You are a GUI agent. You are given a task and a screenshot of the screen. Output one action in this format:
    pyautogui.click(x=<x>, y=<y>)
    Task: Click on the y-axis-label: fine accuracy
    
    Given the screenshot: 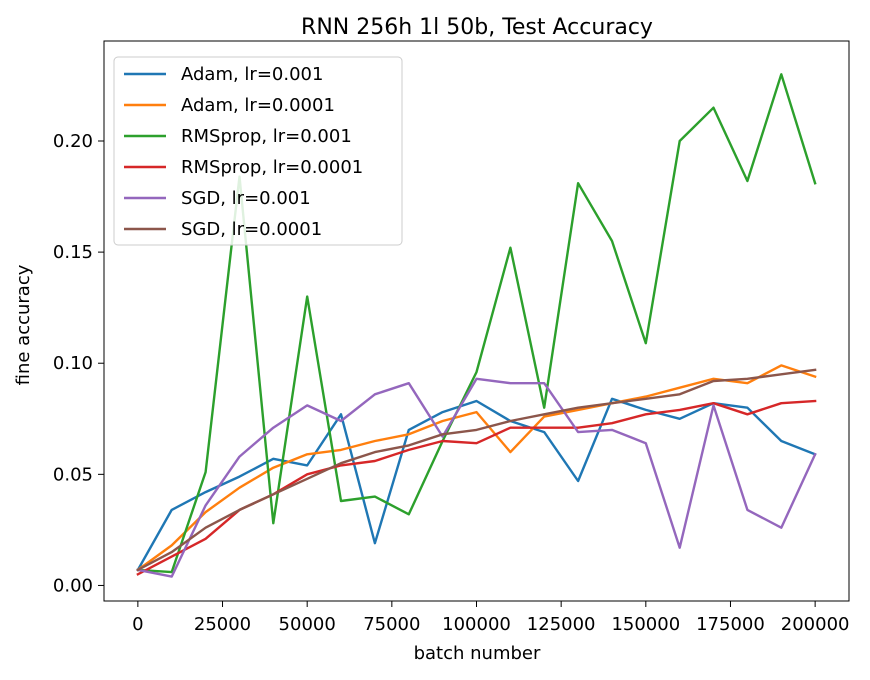 What is the action you would take?
    pyautogui.click(x=23, y=324)
    